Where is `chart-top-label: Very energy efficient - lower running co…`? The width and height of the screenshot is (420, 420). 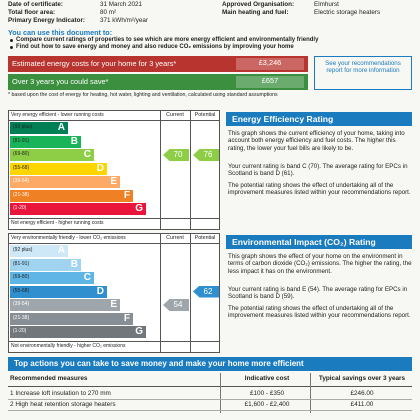 chart-top-label: Very energy efficient - lower running co… is located at coordinates (57, 115).